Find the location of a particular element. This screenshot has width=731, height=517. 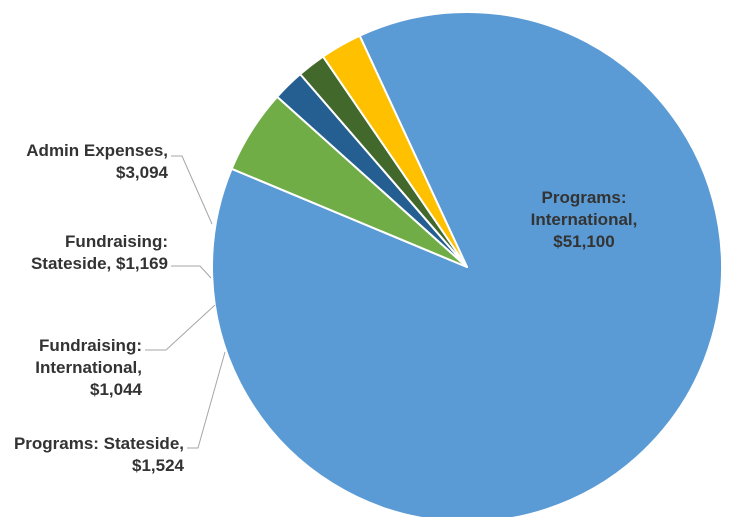

slice-label-line: $51,100 is located at coordinates (583, 241).